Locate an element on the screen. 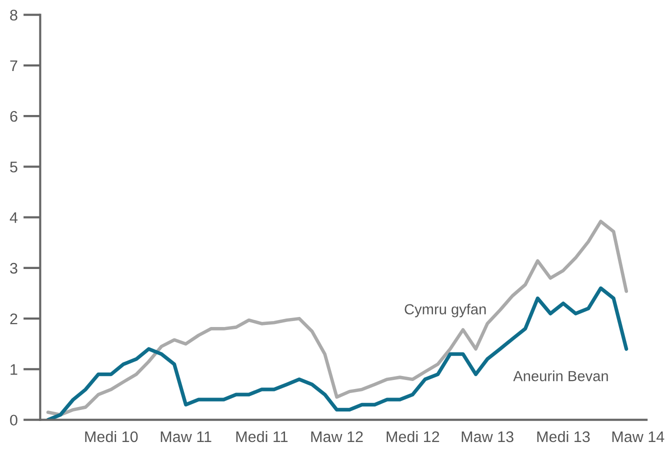  x-tick-label: Maw 11 is located at coordinates (186, 437).